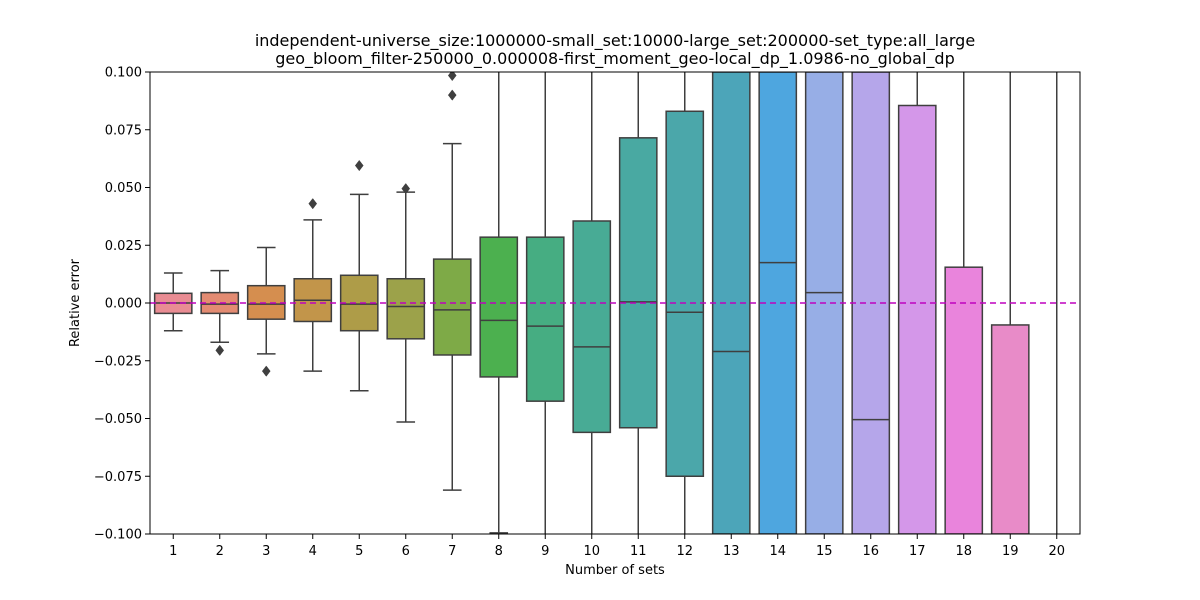  I want to click on x-tick-label-10: 10, so click(591, 551).